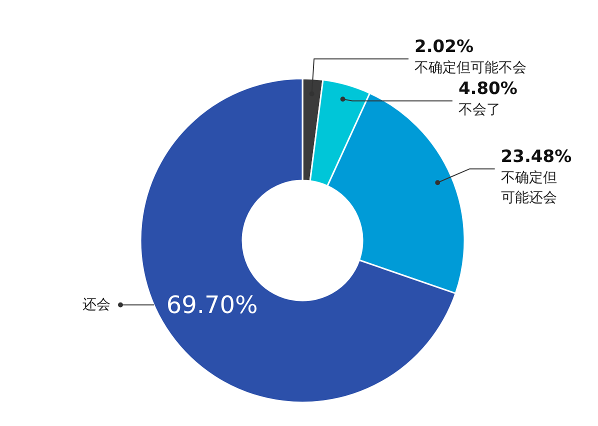 The image size is (598, 426). What do you see at coordinates (444, 46) in the screenshot?
I see `data-label: 2.02%` at bounding box center [444, 46].